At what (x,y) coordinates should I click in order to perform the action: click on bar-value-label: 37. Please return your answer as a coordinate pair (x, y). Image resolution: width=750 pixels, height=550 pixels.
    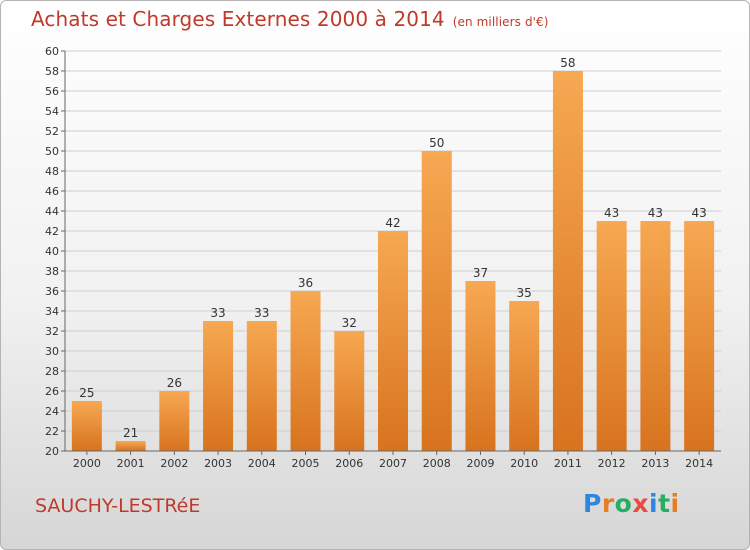
    Looking at the image, I should click on (480, 273).